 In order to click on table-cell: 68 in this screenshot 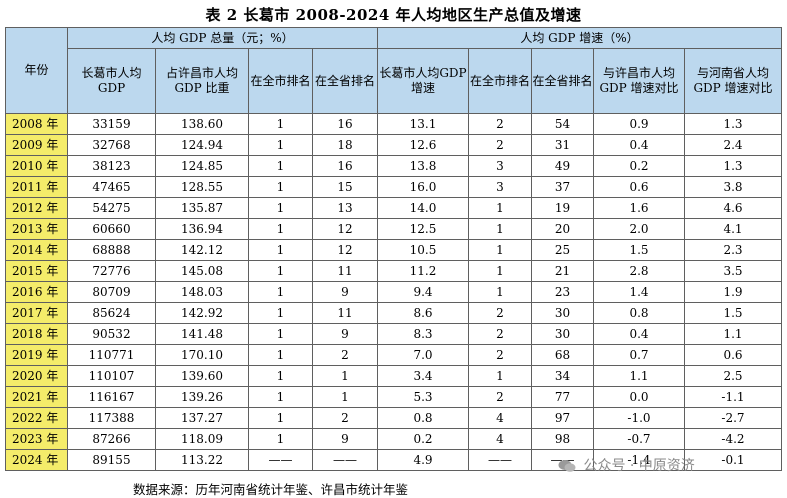, I will do `click(562, 355)`.